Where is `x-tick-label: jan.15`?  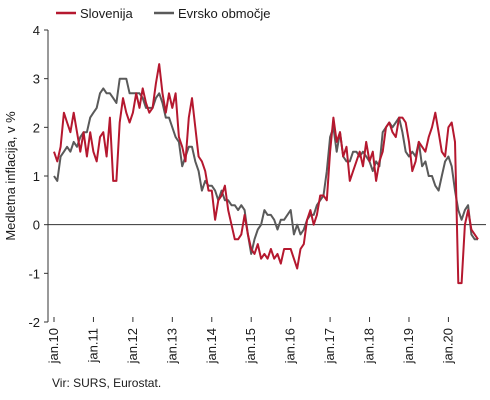
x-tick-label: jan.15 is located at coordinates (250, 346).